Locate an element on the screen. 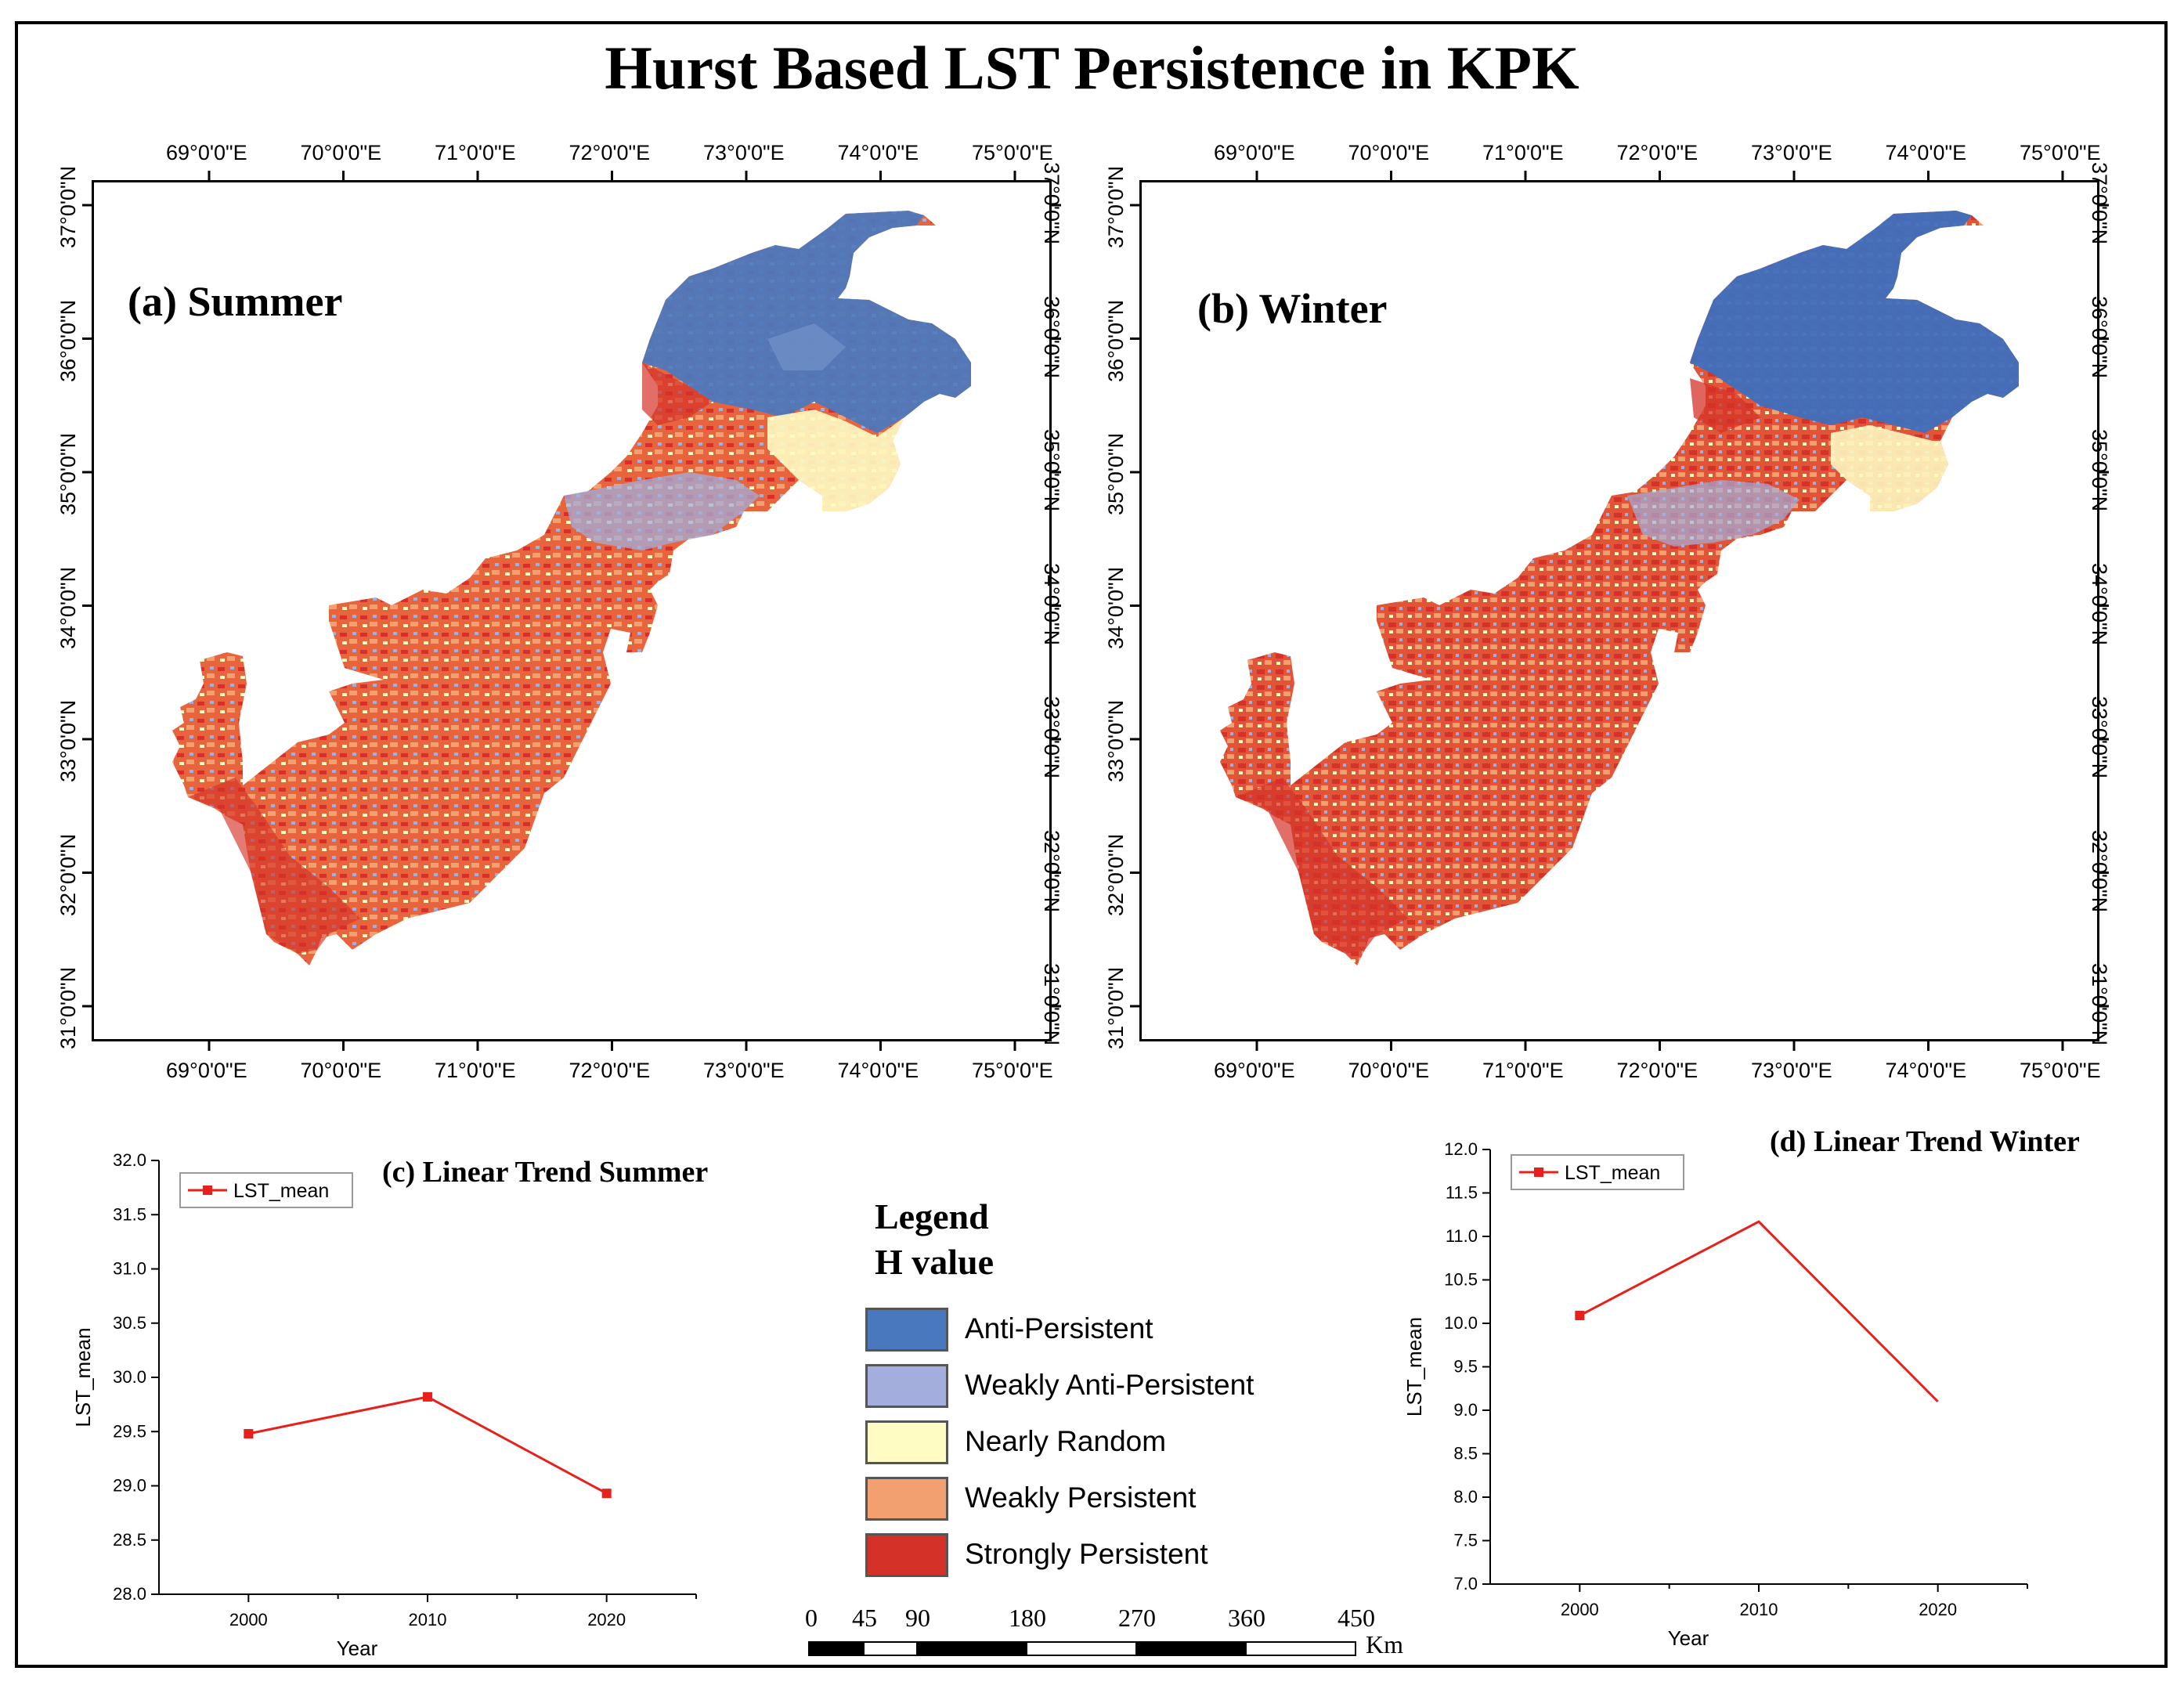 The height and width of the screenshot is (1689, 2184). legend-label: Nearly Random is located at coordinates (1066, 1441).